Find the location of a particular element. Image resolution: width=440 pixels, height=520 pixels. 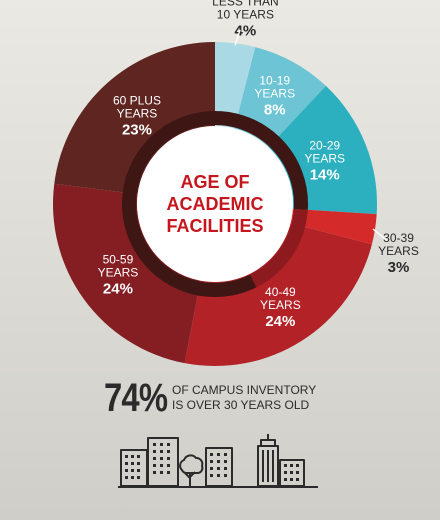

slice-name: 30-39 is located at coordinates (398, 238).